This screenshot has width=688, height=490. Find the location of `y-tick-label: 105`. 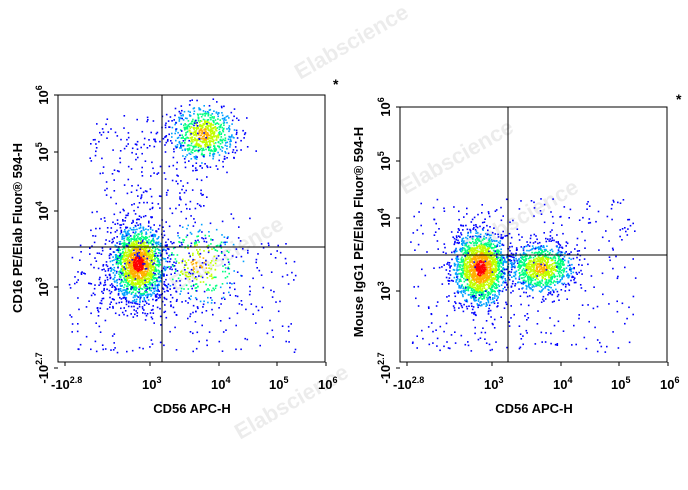

y-tick-label: 105 is located at coordinates (42, 151).